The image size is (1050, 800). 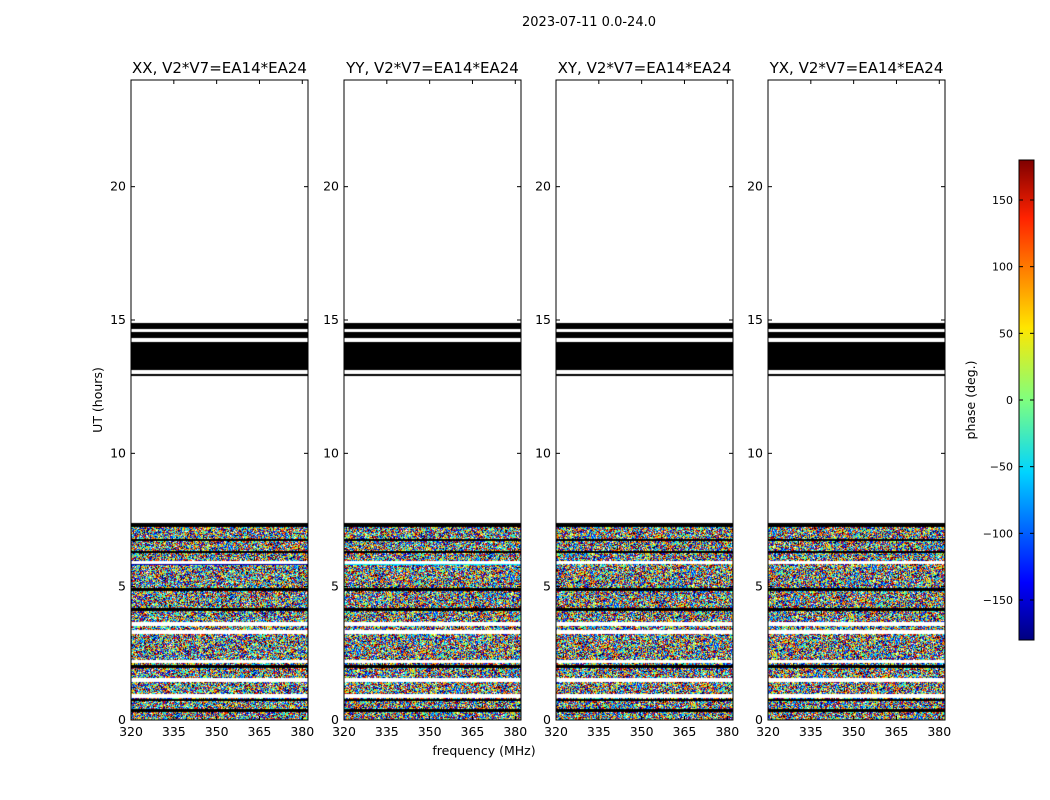 I want to click on colorbar-tick-label: −50, so click(x=1001, y=467).